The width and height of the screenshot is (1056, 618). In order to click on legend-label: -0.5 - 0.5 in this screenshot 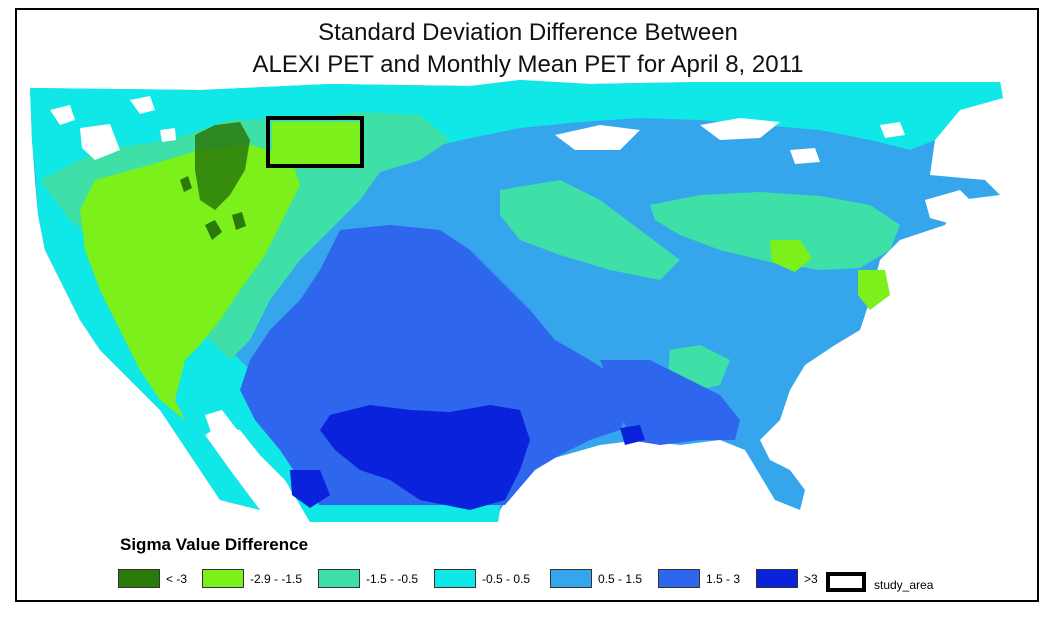, I will do `click(506, 578)`.